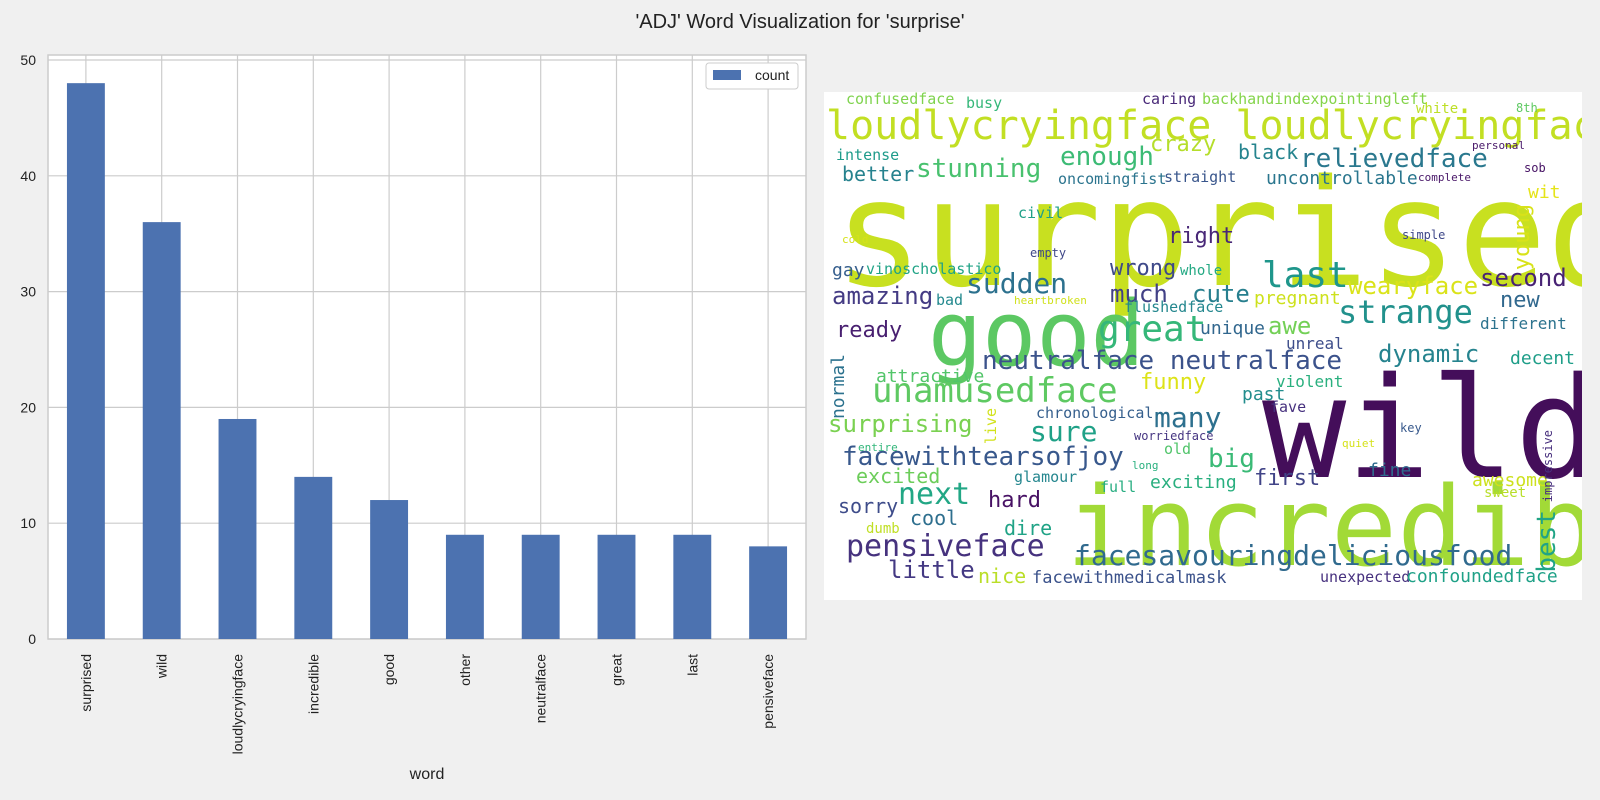 The image size is (1600, 800). What do you see at coordinates (883, 529) in the screenshot?
I see `word-cloud-word: dumb` at bounding box center [883, 529].